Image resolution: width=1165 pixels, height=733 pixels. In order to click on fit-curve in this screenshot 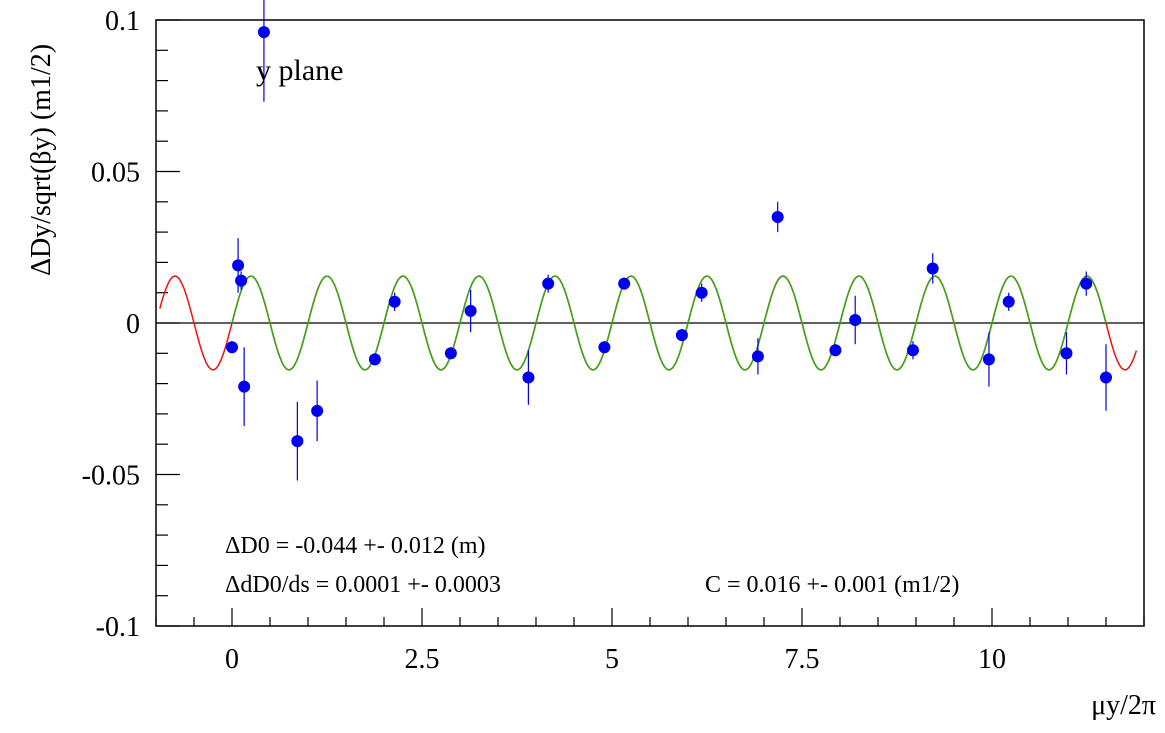, I will do `click(669, 323)`.